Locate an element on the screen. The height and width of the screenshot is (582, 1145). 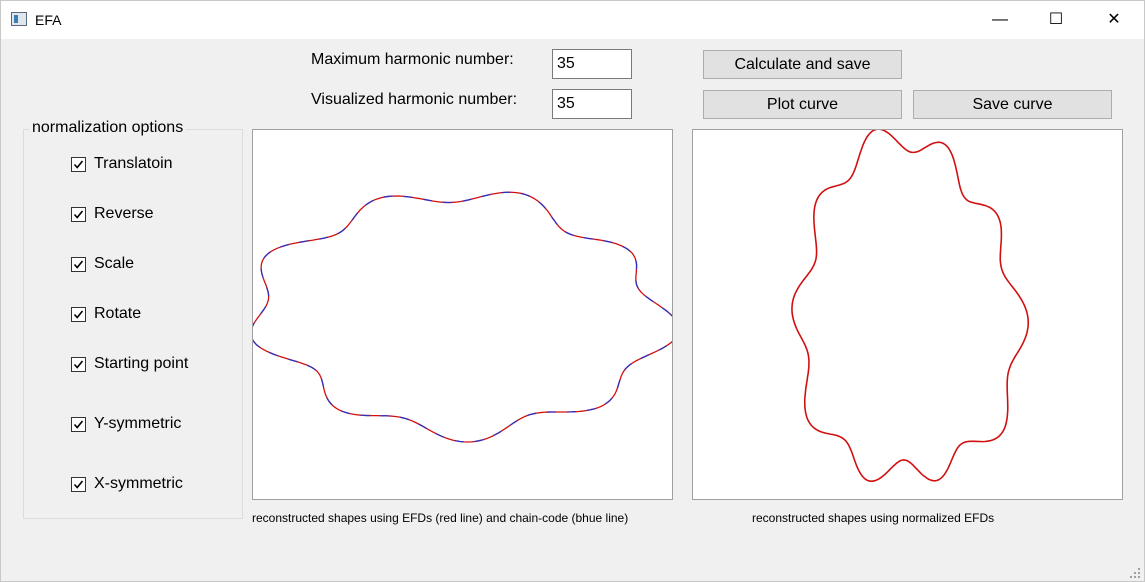
checkbox-label: Y-symmetric is located at coordinates (138, 423).